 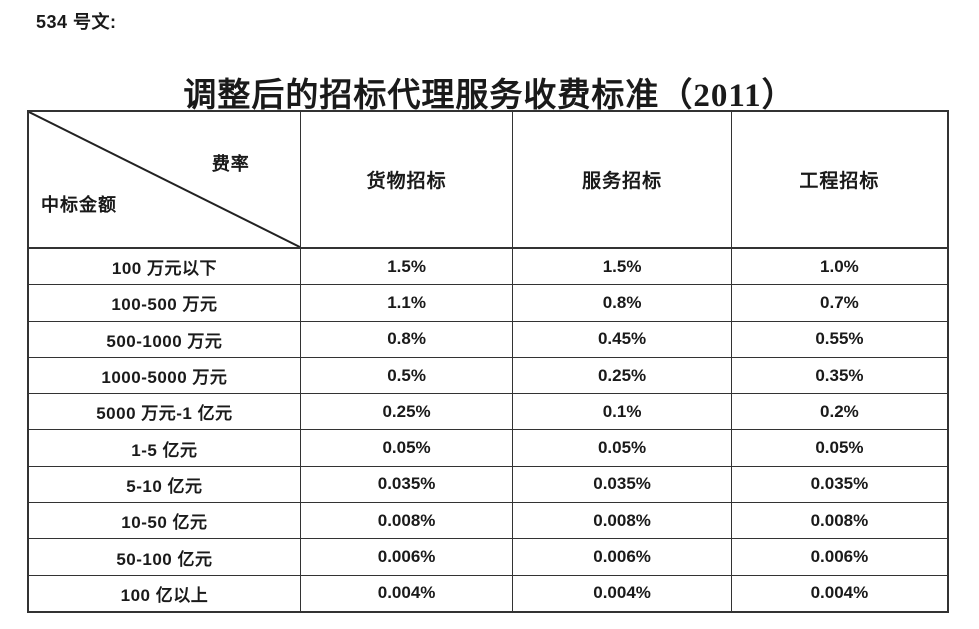 I want to click on corner-label-amount: 中标金额, so click(x=79, y=205).